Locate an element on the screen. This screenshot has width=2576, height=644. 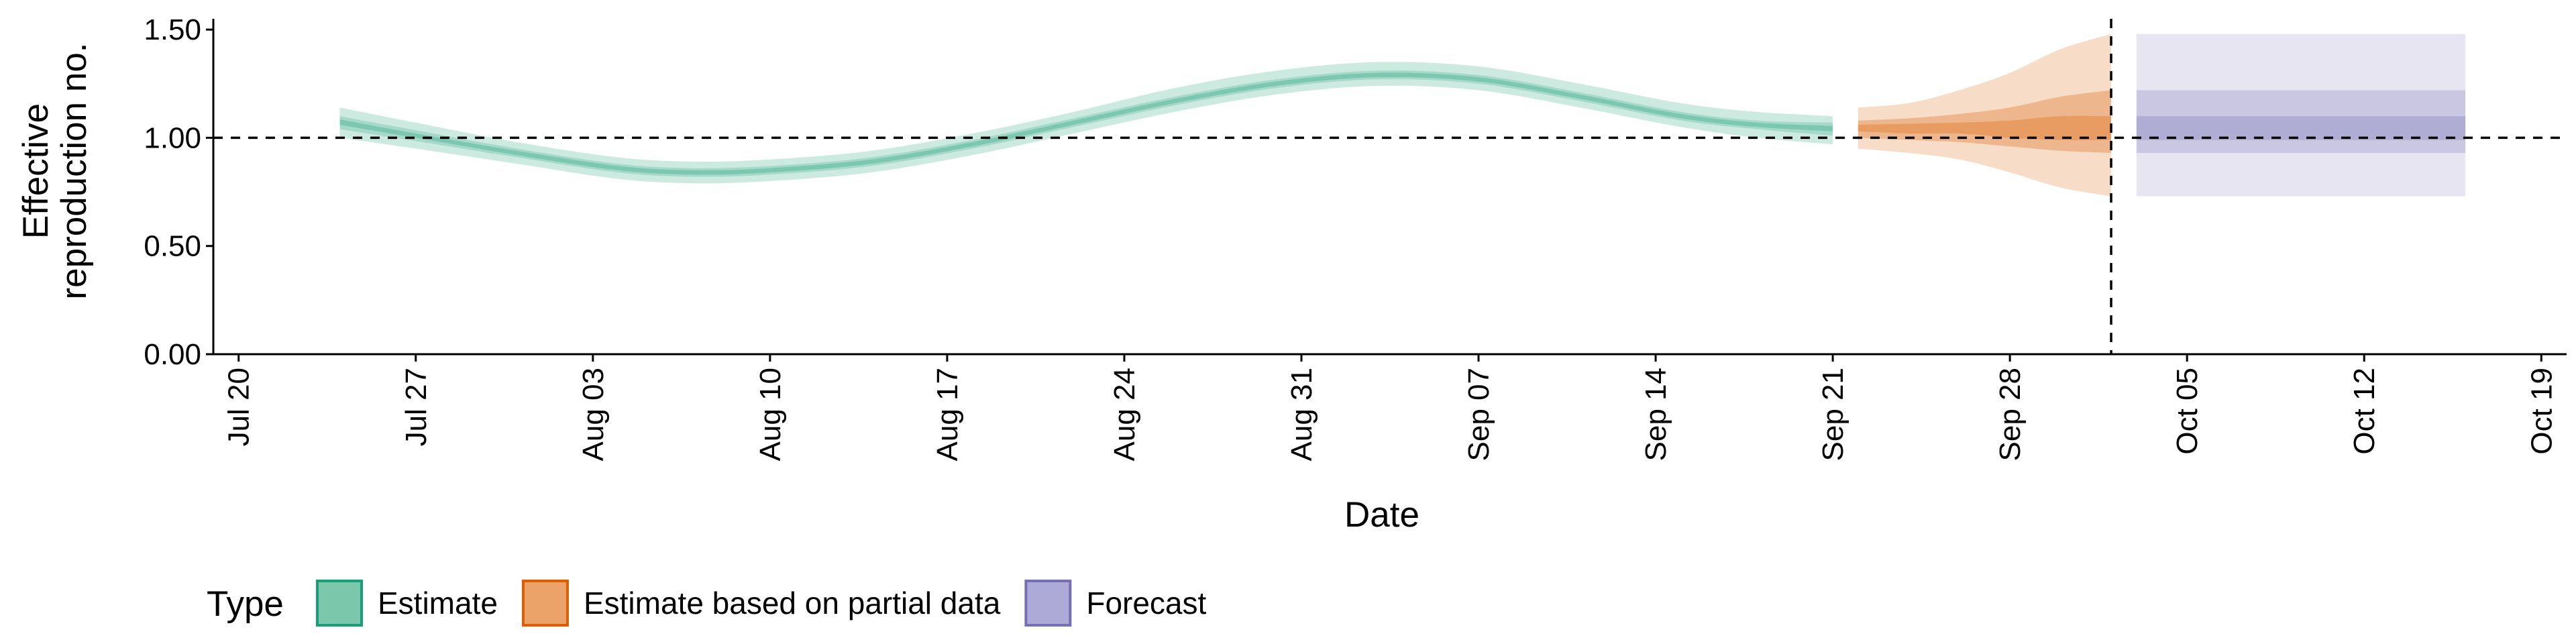
x-tick-label-1: Jul 27 is located at coordinates (416, 407).